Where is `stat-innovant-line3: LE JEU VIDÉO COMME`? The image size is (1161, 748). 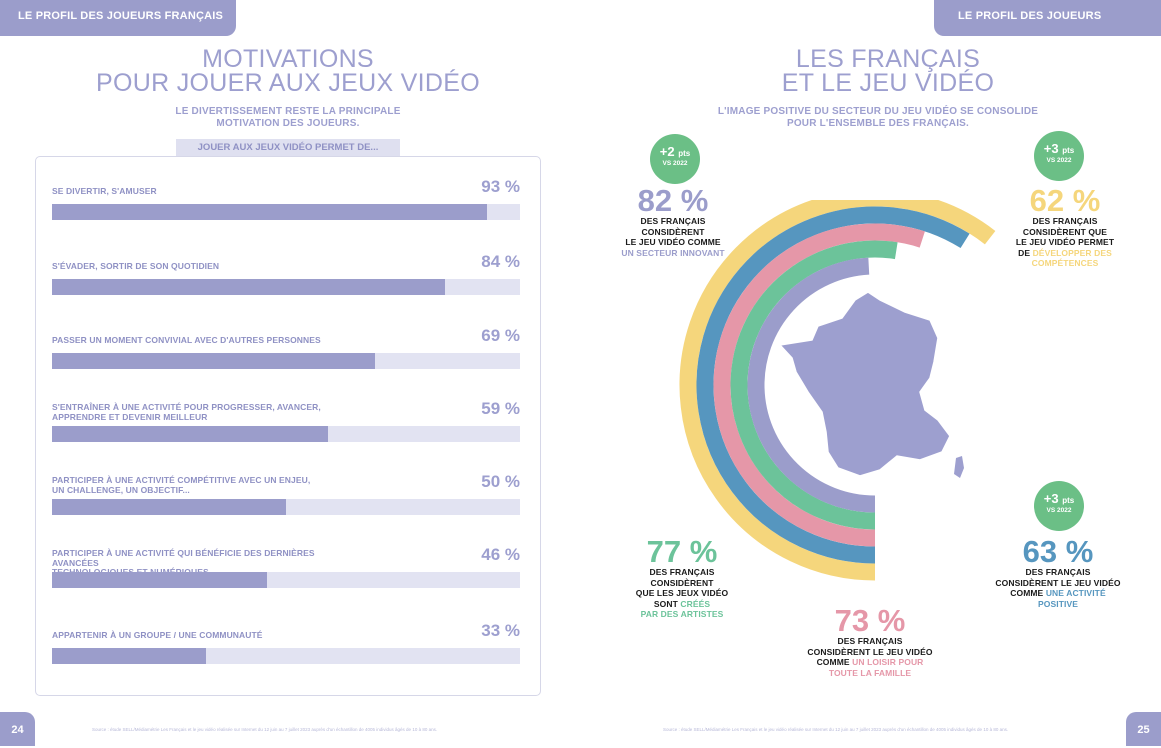 stat-innovant-line3: LE JEU VIDÉO COMME is located at coordinates (673, 242).